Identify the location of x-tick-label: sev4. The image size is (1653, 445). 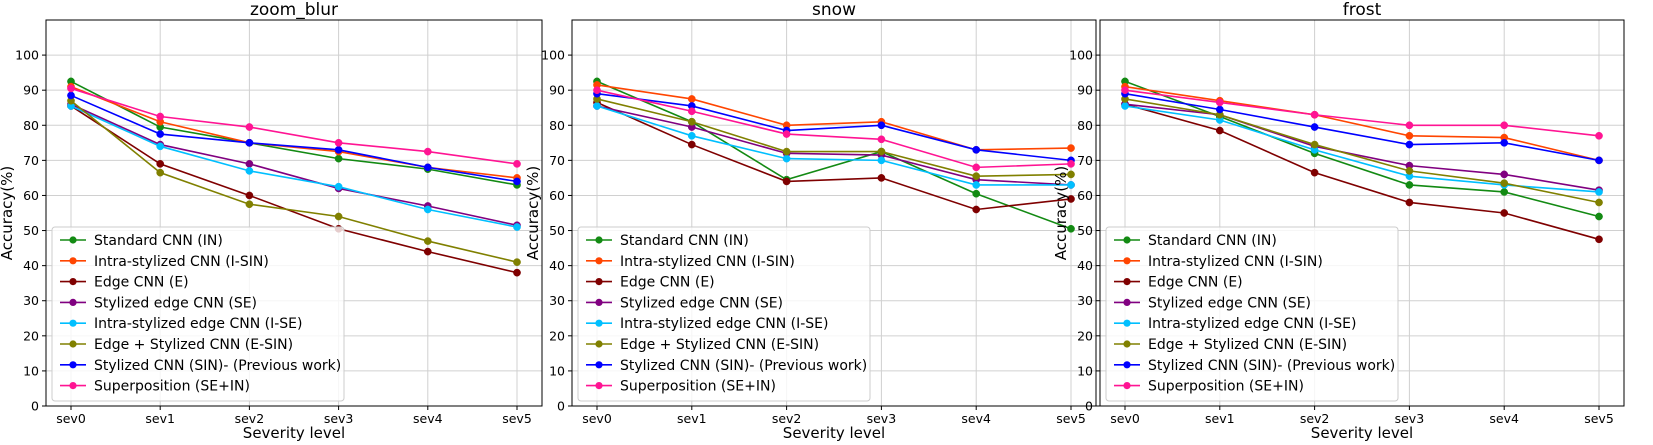
(428, 418).